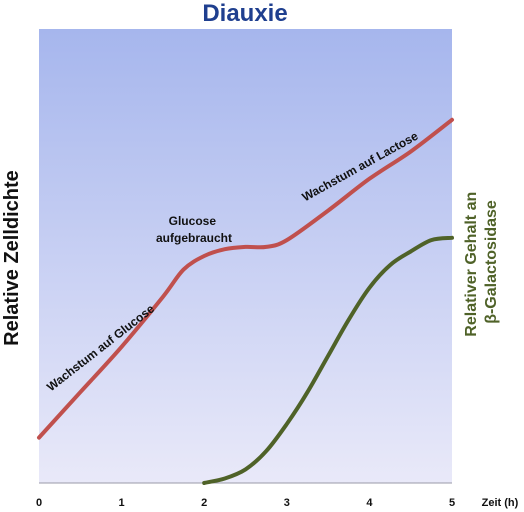 The height and width of the screenshot is (512, 524). I want to click on secondary-y-label-line-2: β-Galactosidase, so click(491, 262).